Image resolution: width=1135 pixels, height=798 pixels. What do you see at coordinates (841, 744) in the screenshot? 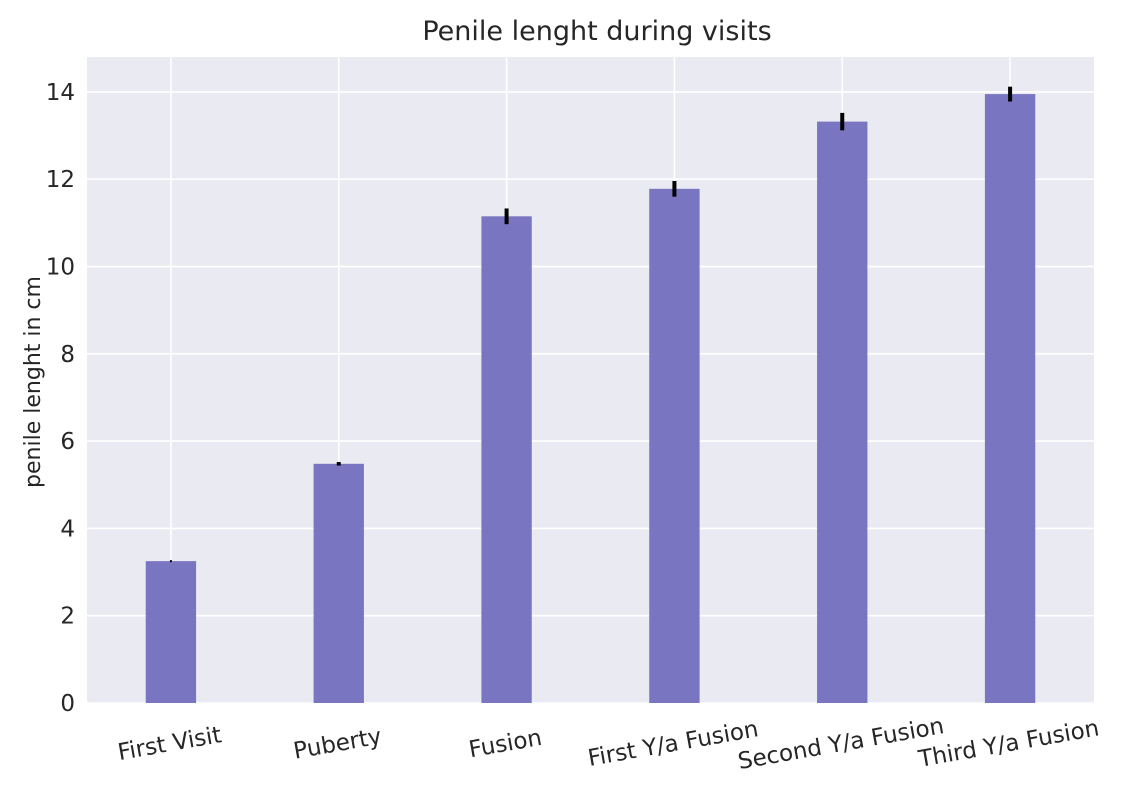
I see `x-tick-label: Second Y/a Fusion` at bounding box center [841, 744].